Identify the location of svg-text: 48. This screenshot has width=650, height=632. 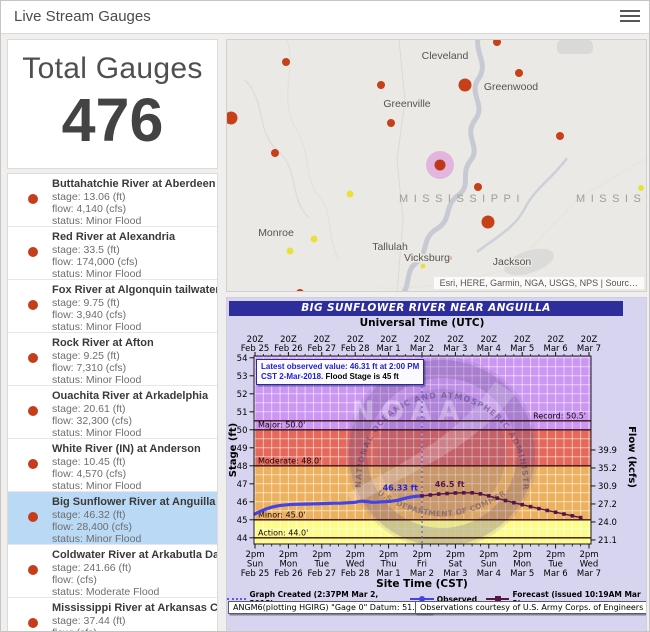
(242, 467).